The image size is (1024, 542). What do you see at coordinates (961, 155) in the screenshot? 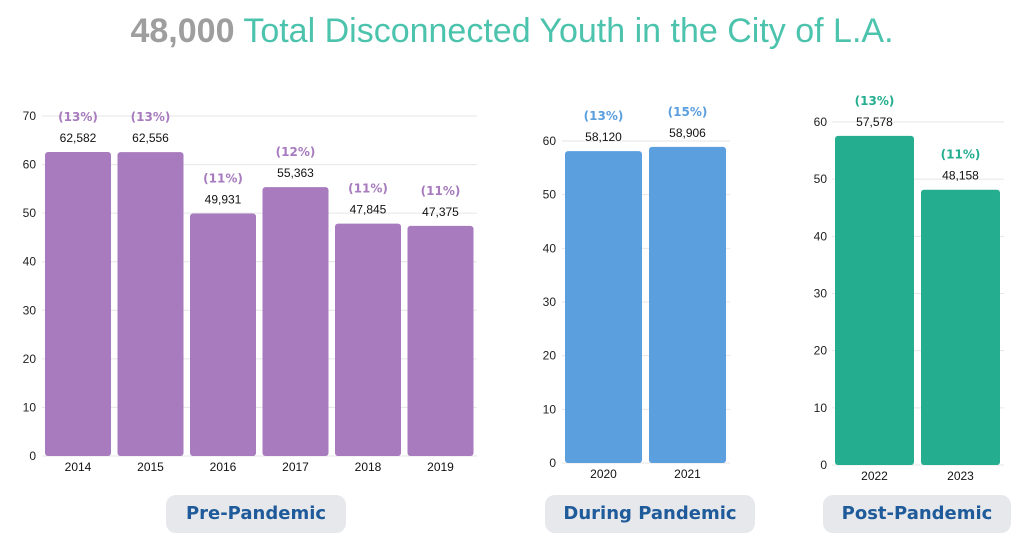
I see `post-pandemic-percent-label: (11%)` at bounding box center [961, 155].